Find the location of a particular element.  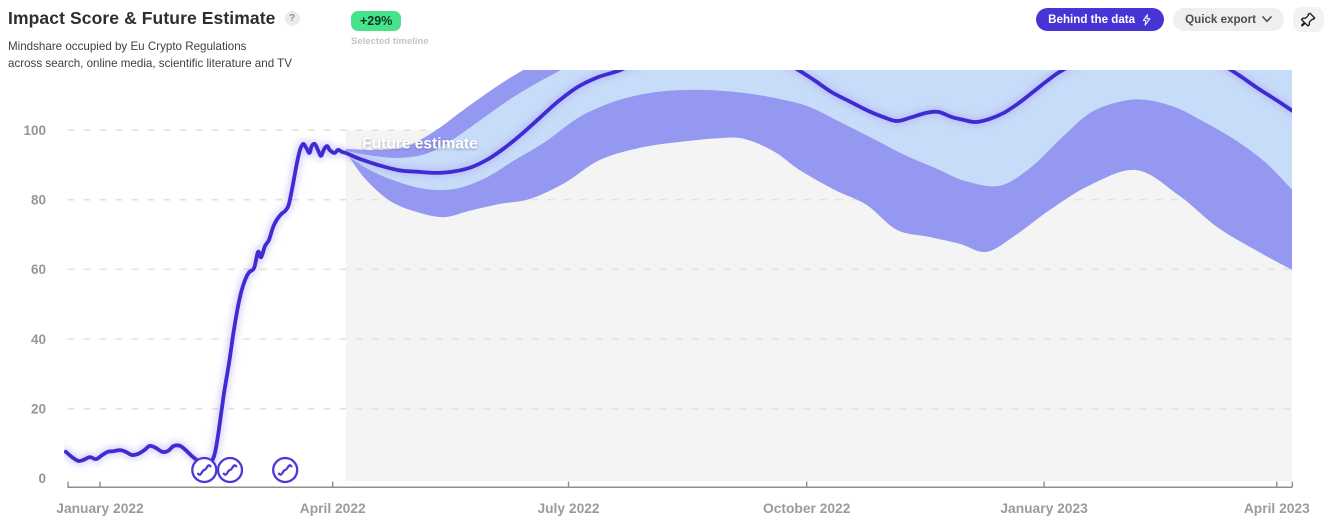

y-tick-label: 60 is located at coordinates (38, 269).